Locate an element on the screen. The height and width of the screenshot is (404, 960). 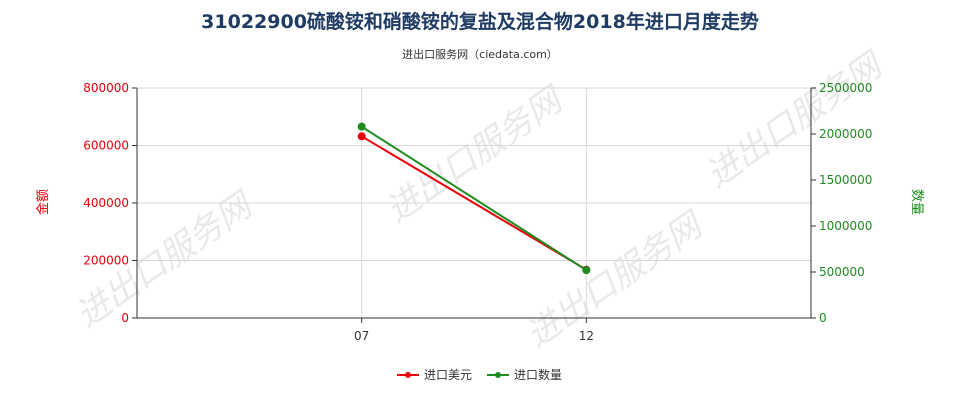
y-right-tick-label: 0 is located at coordinates (823, 318).